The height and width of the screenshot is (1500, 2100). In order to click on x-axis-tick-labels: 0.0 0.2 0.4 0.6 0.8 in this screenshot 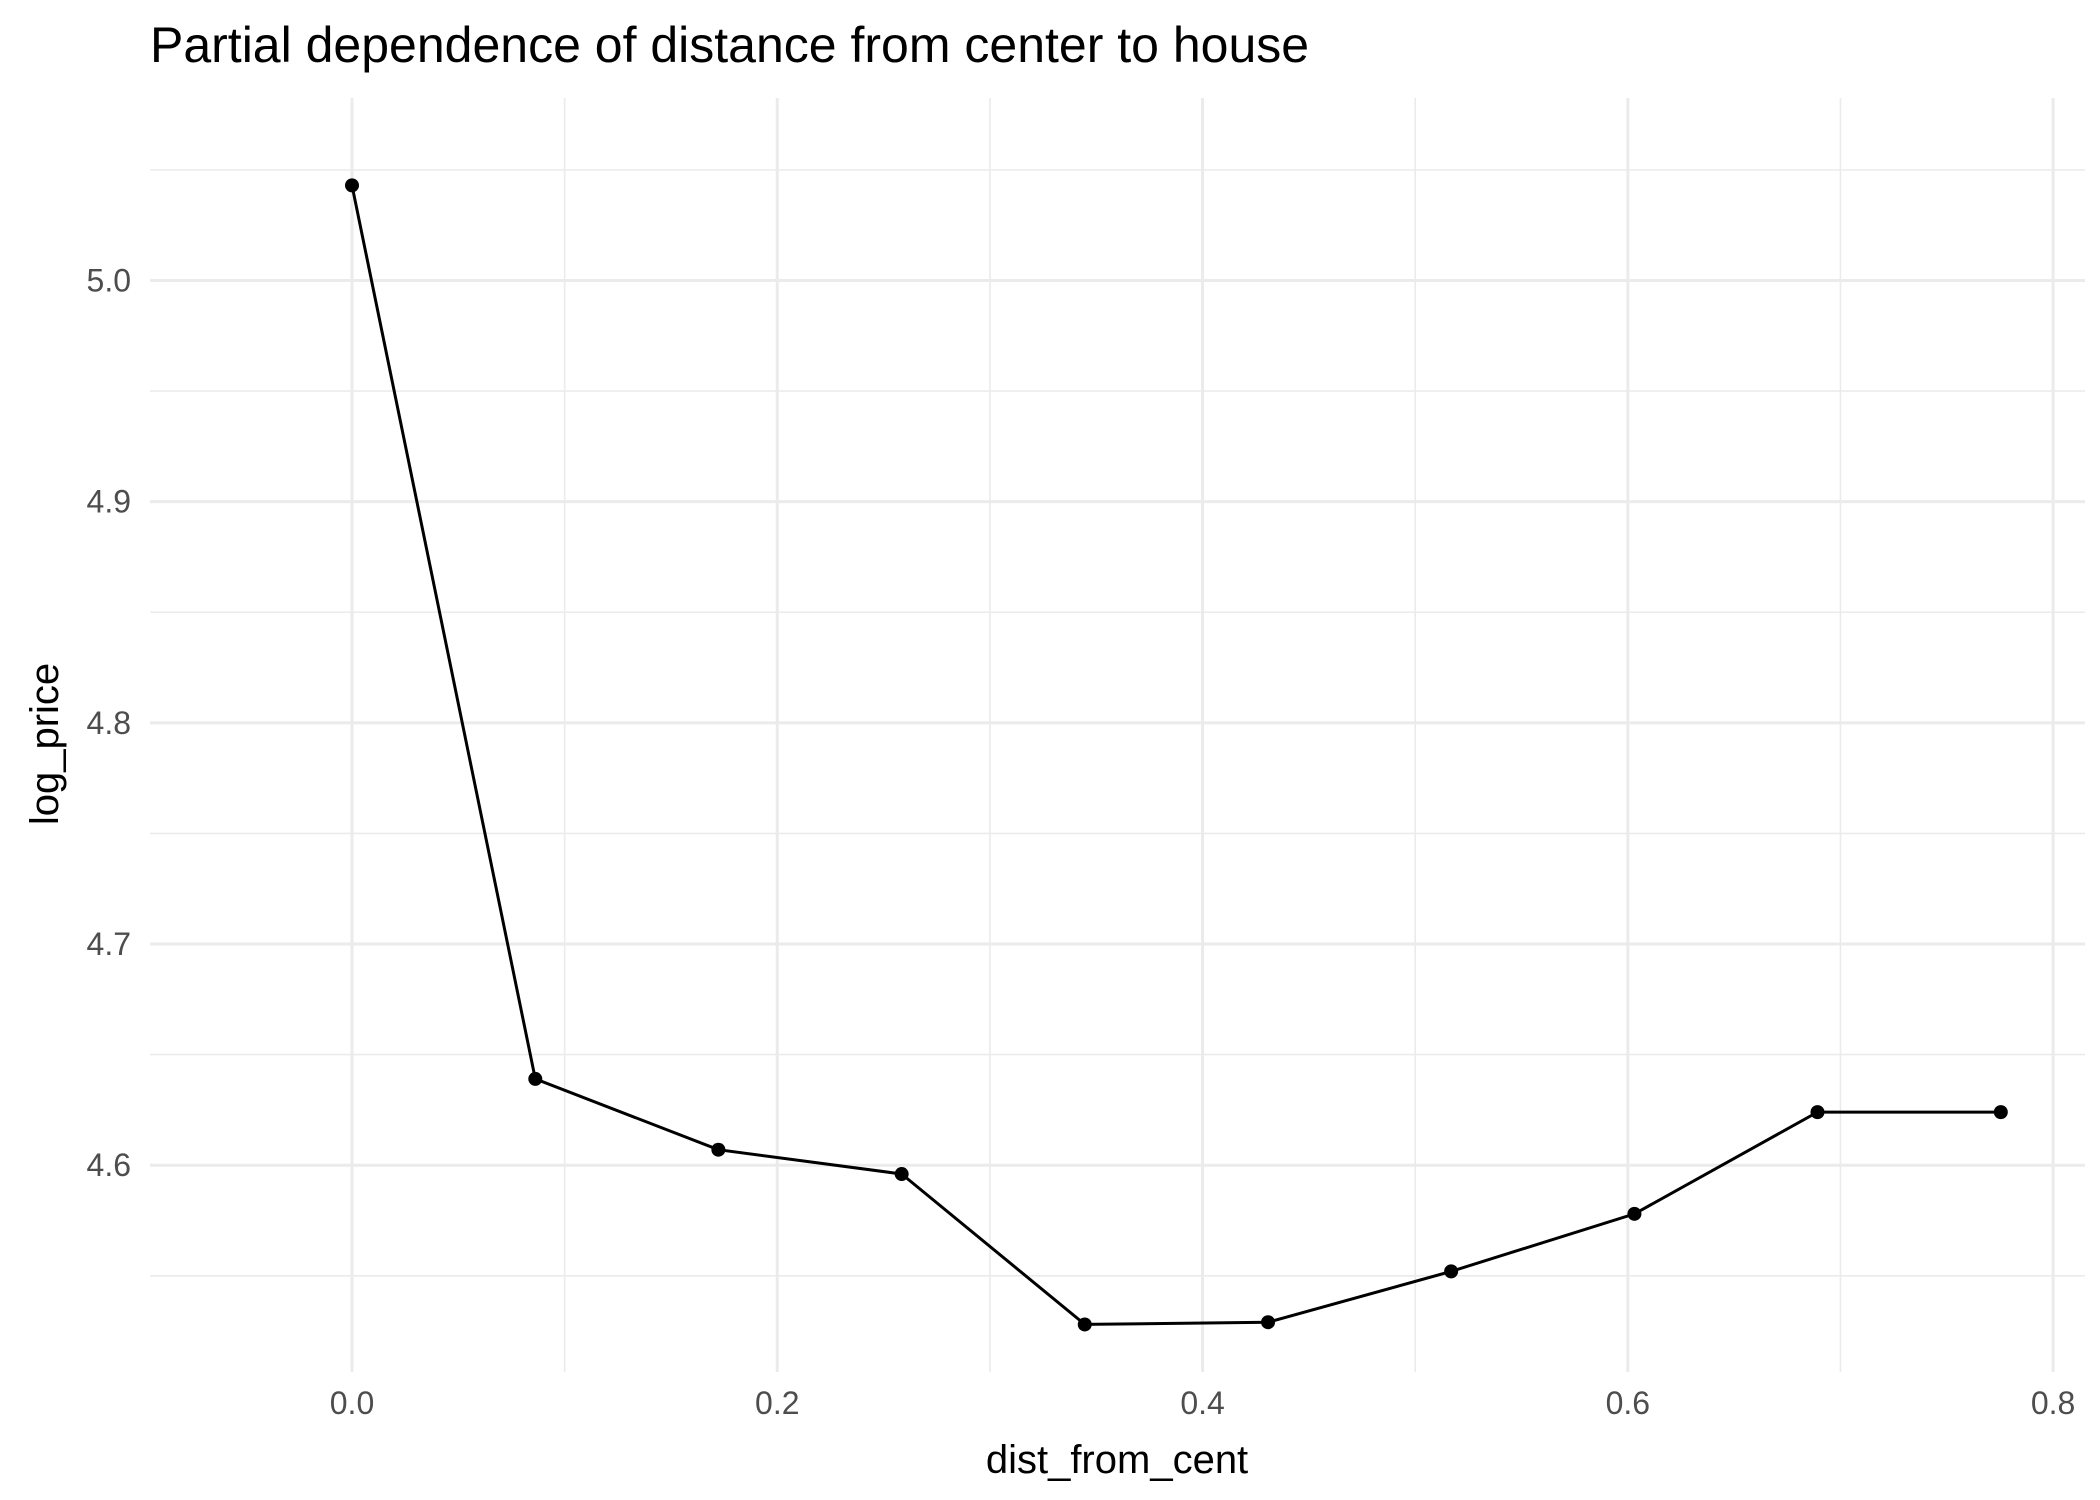, I will do `click(1203, 1403)`.